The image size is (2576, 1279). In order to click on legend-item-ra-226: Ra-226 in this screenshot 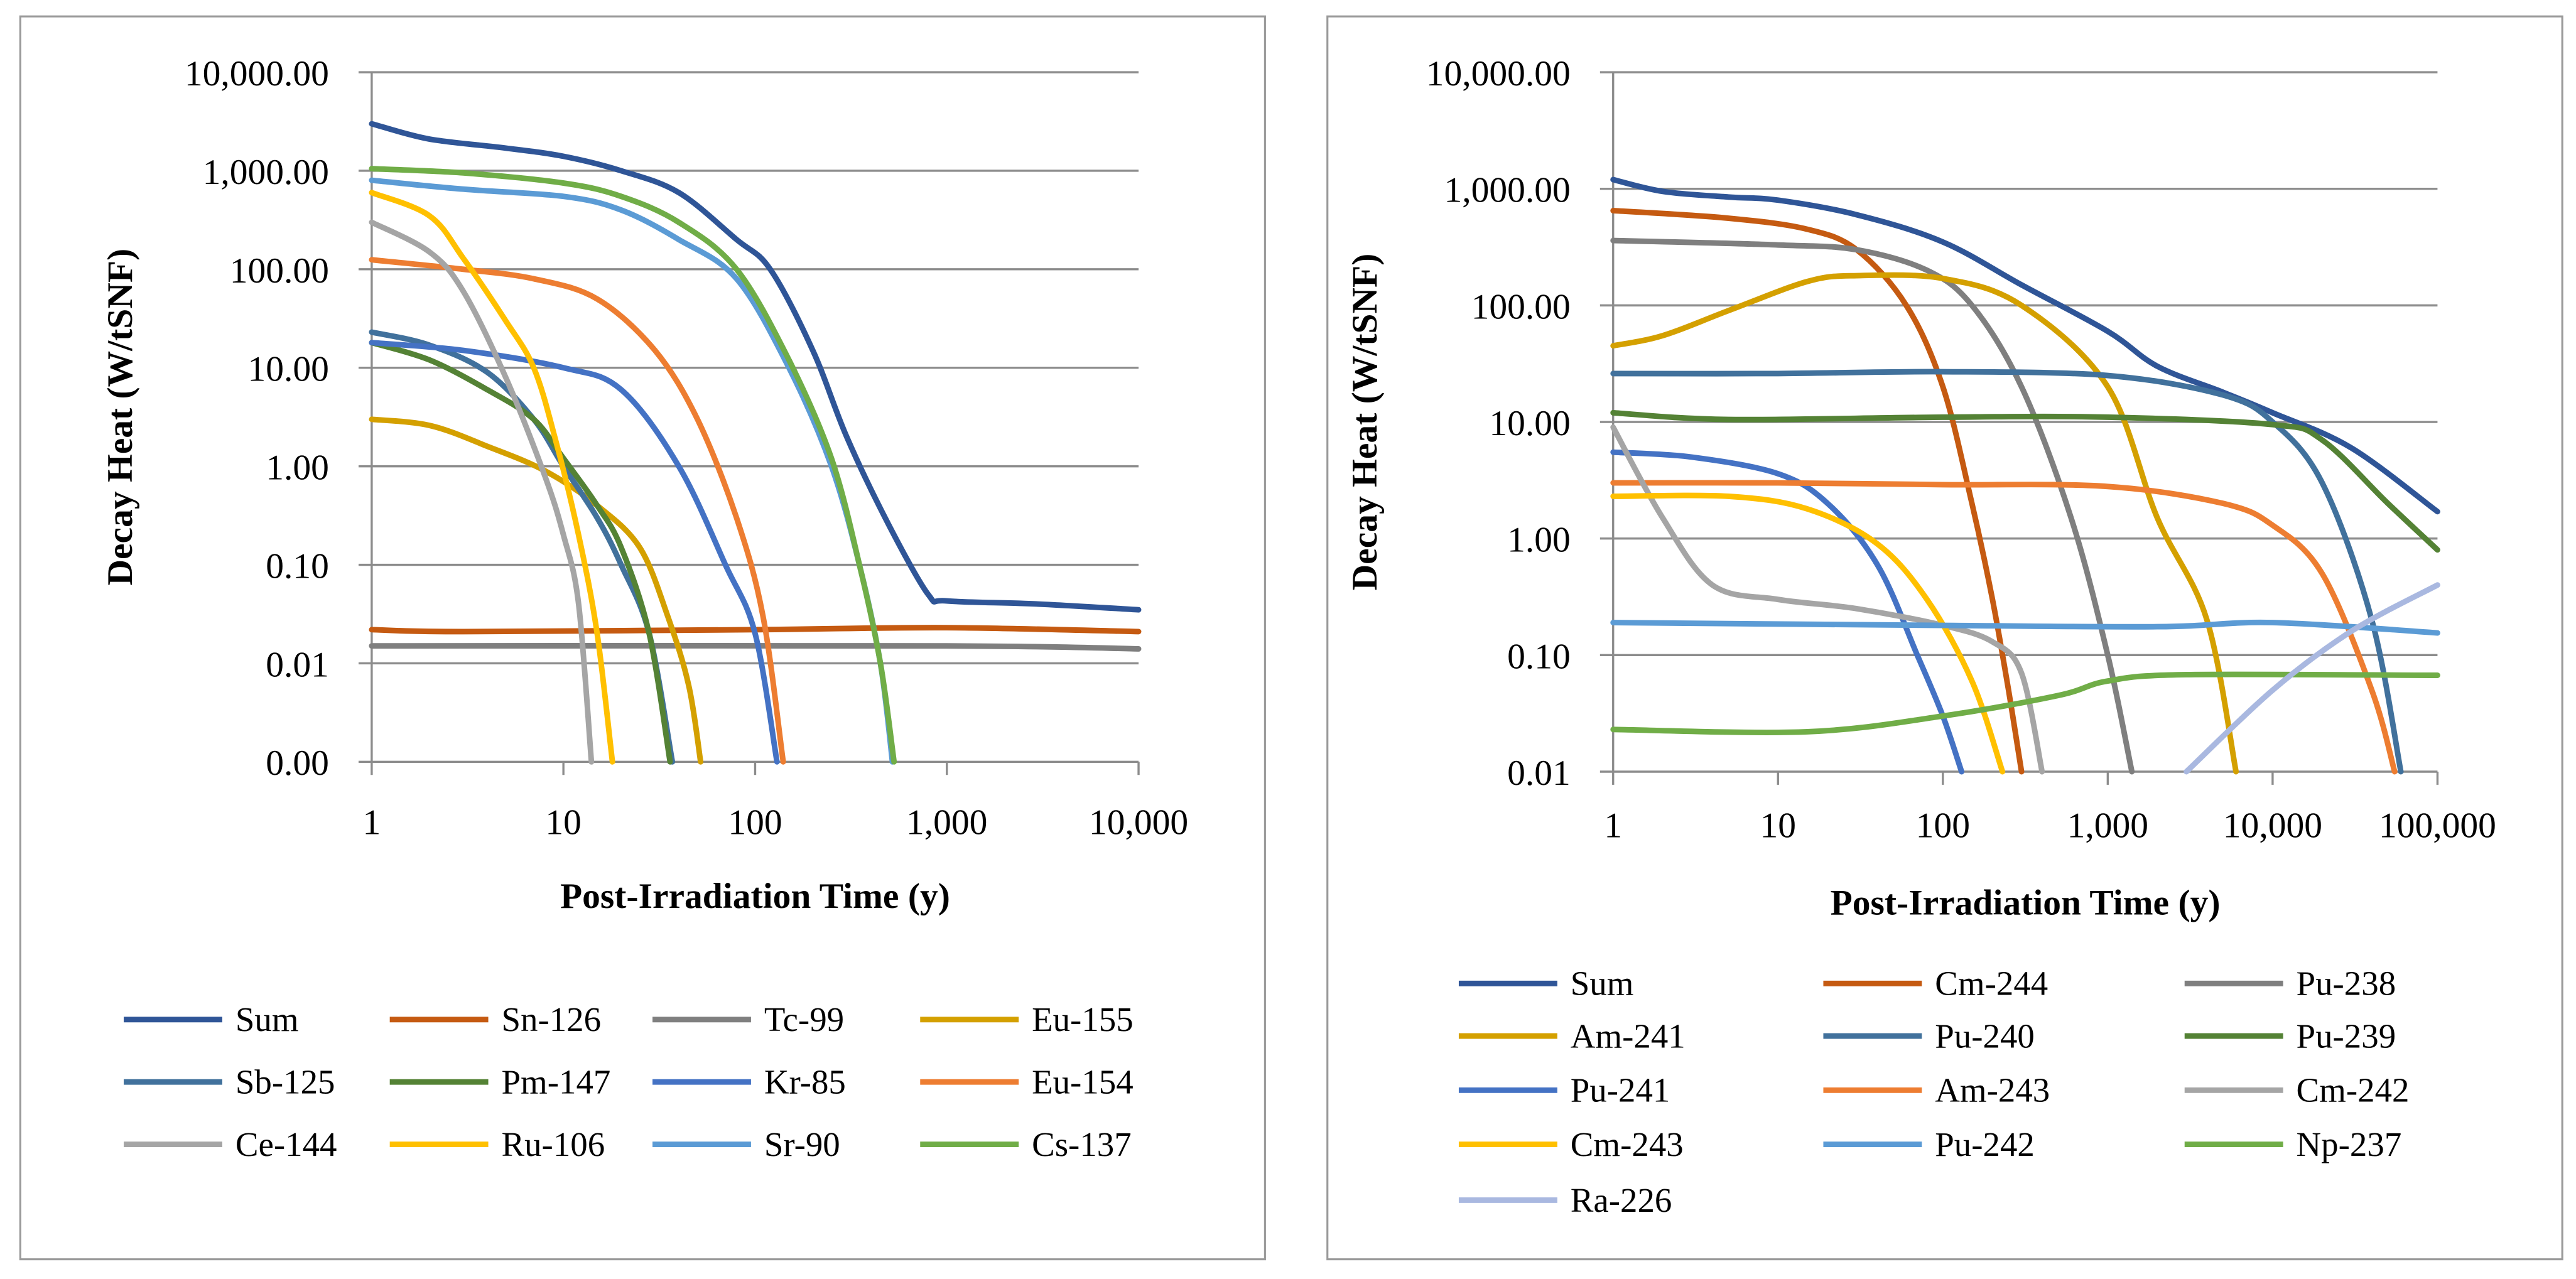, I will do `click(1565, 1200)`.